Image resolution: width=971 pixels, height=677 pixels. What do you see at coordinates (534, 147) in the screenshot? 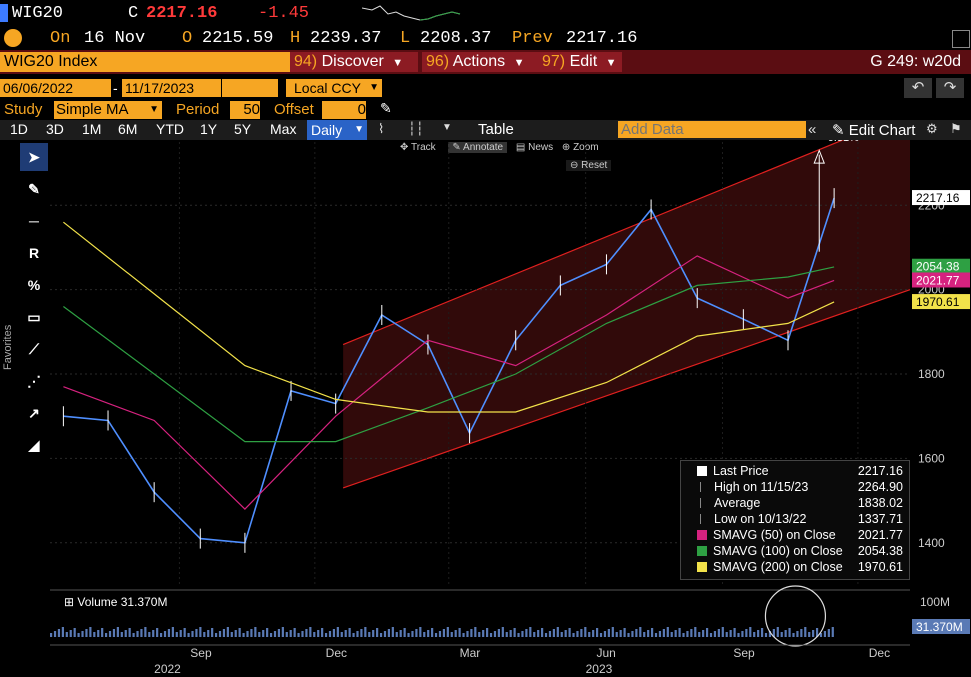
I see `news-tool: ▤ News` at bounding box center [534, 147].